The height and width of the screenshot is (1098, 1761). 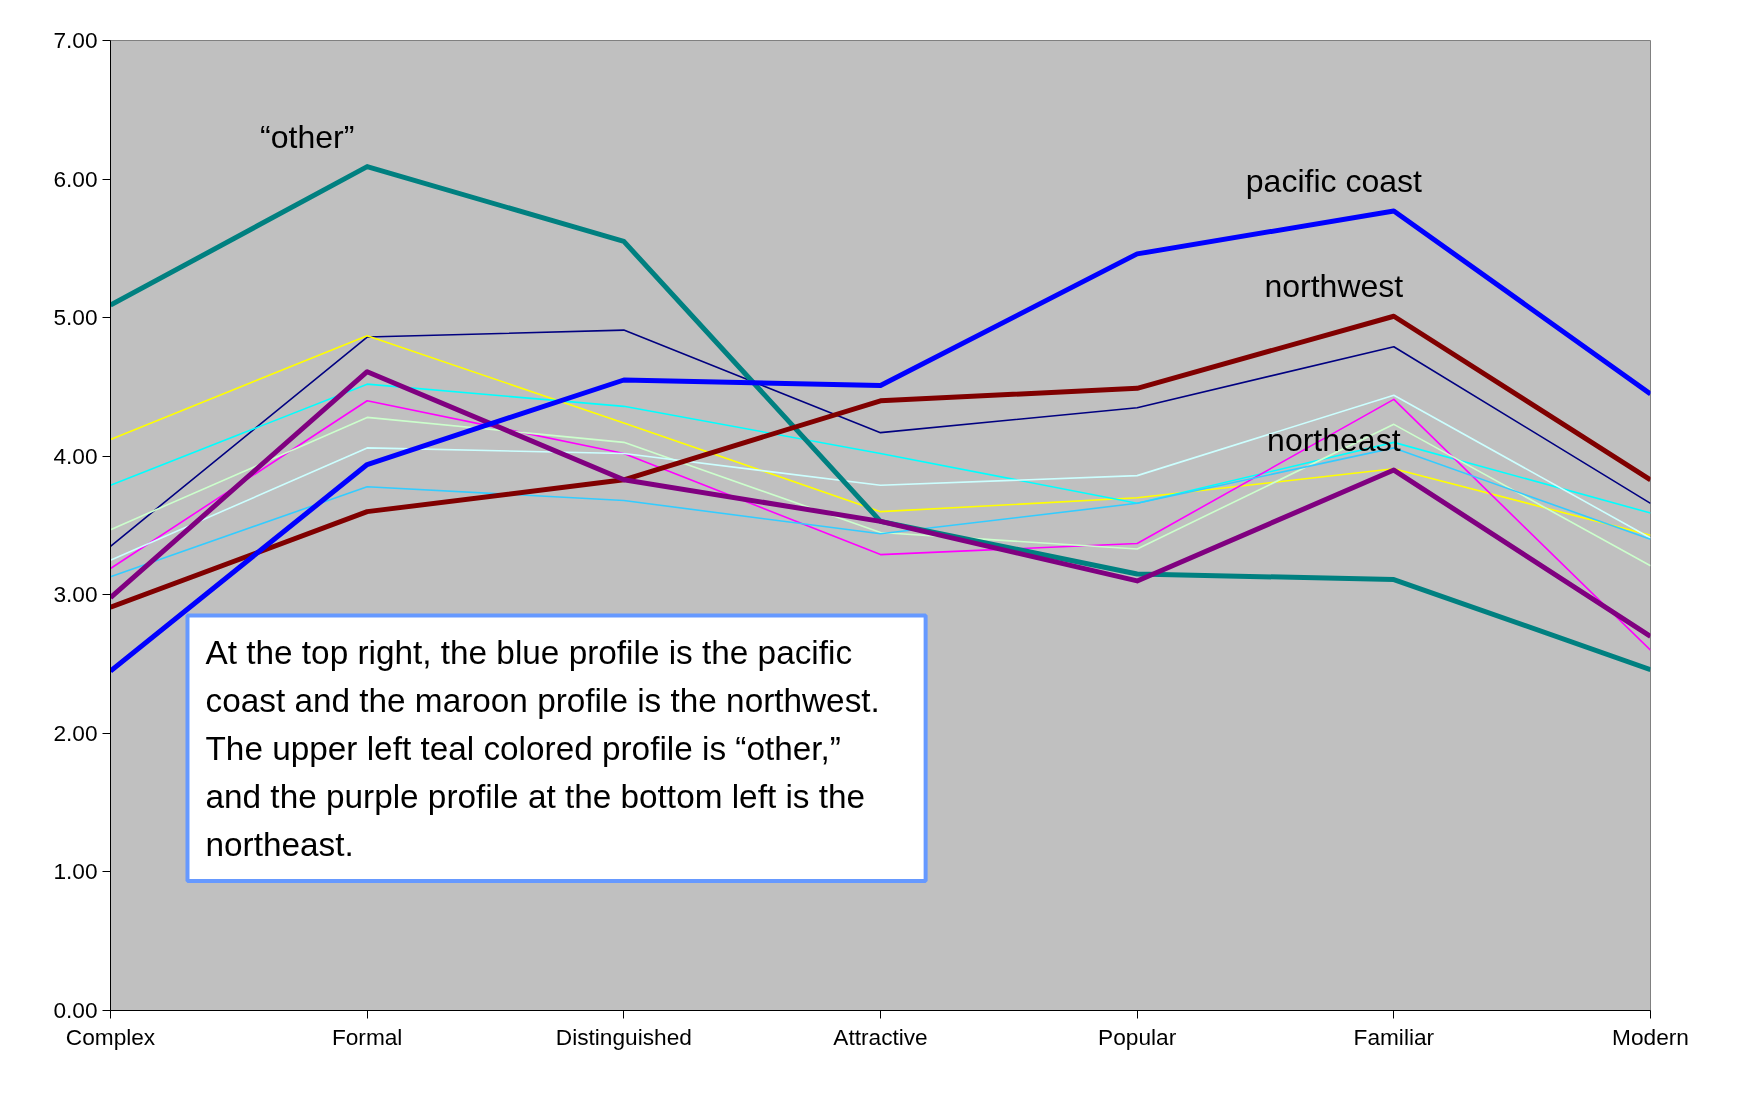 What do you see at coordinates (75, 317) in the screenshot?
I see `y-tick-label: 5.00` at bounding box center [75, 317].